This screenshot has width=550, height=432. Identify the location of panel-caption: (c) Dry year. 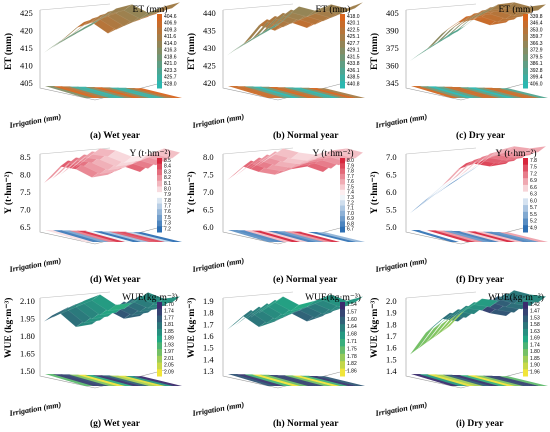
(481, 135).